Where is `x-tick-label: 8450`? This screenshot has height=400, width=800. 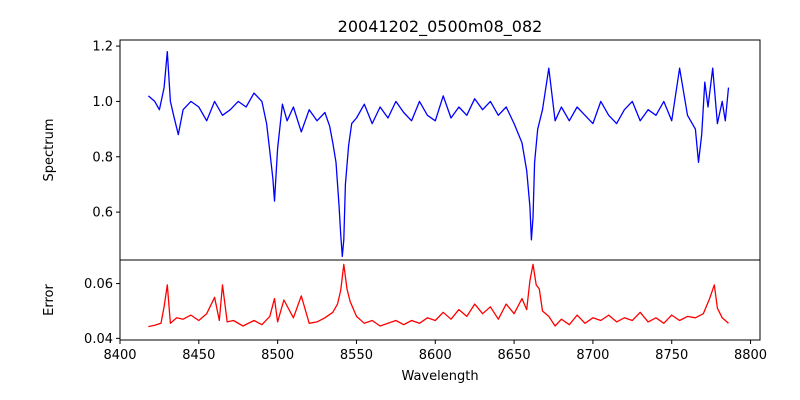
x-tick-label: 8450 is located at coordinates (198, 355).